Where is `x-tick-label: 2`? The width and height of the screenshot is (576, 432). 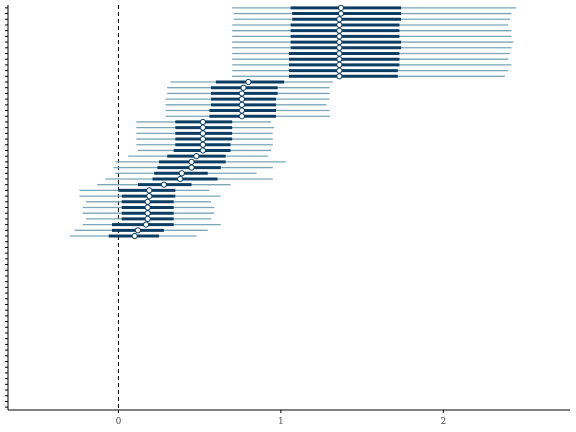 x-tick-label: 2 is located at coordinates (443, 422).